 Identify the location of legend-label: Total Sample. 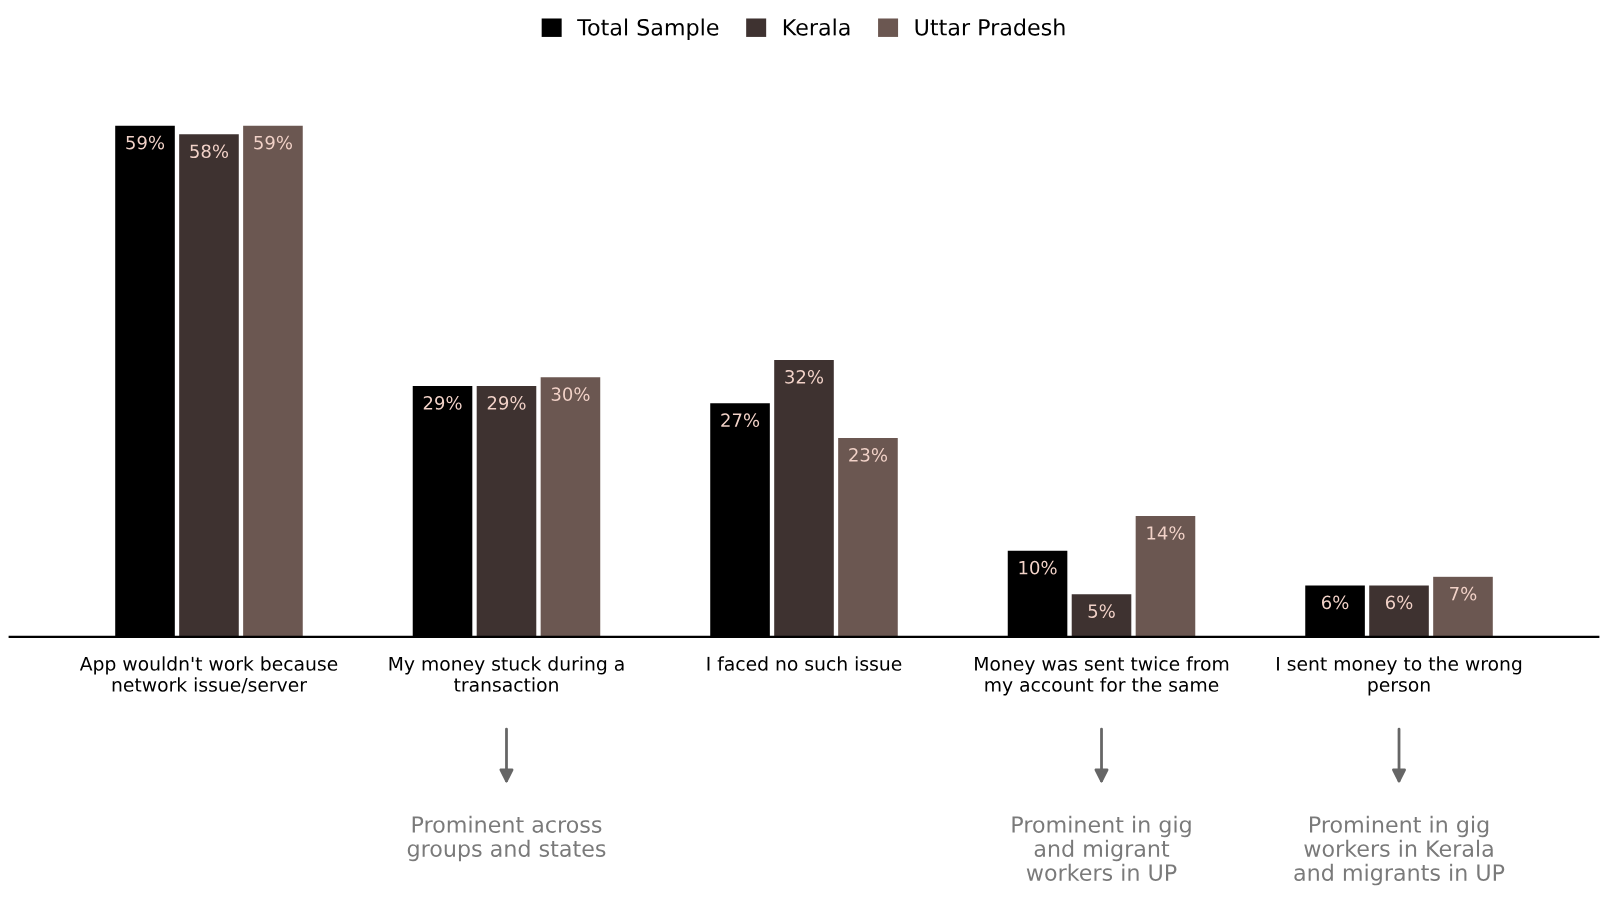
(648, 29).